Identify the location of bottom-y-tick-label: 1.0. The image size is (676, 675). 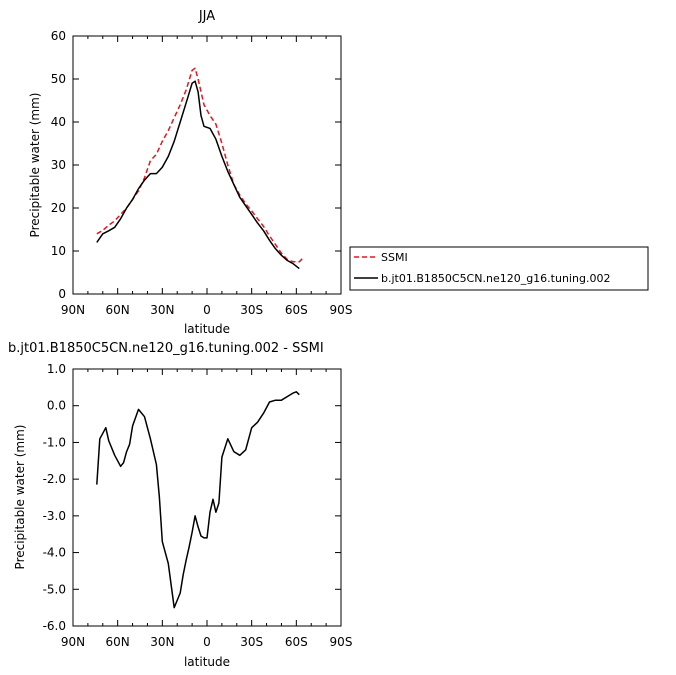
(56, 369).